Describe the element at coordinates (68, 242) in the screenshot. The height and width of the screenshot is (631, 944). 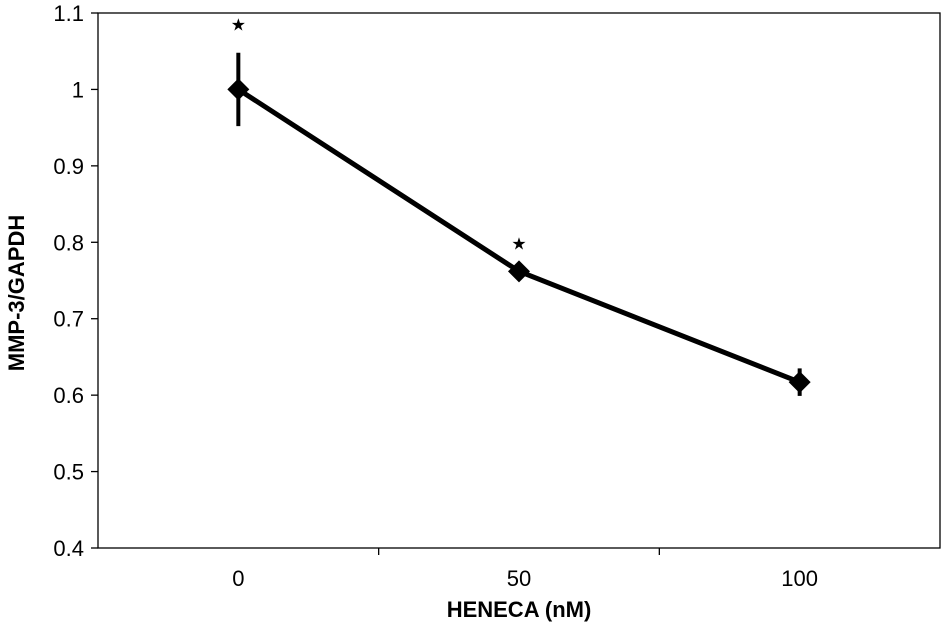
I see `y-tick-label: 0.8` at that location.